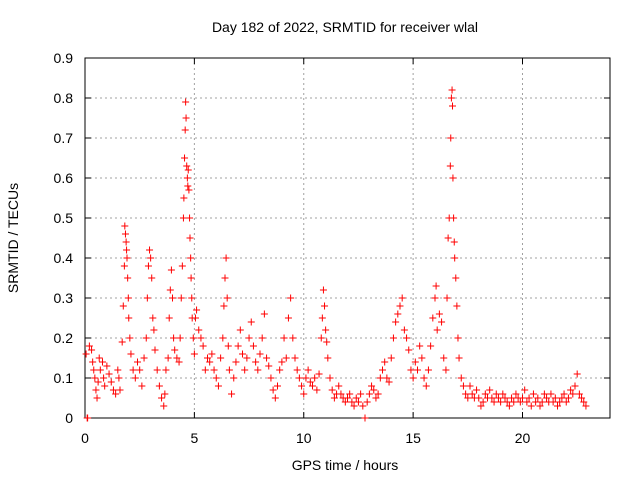  What do you see at coordinates (64, 338) in the screenshot?
I see `y-tick-label: 0.2` at bounding box center [64, 338].